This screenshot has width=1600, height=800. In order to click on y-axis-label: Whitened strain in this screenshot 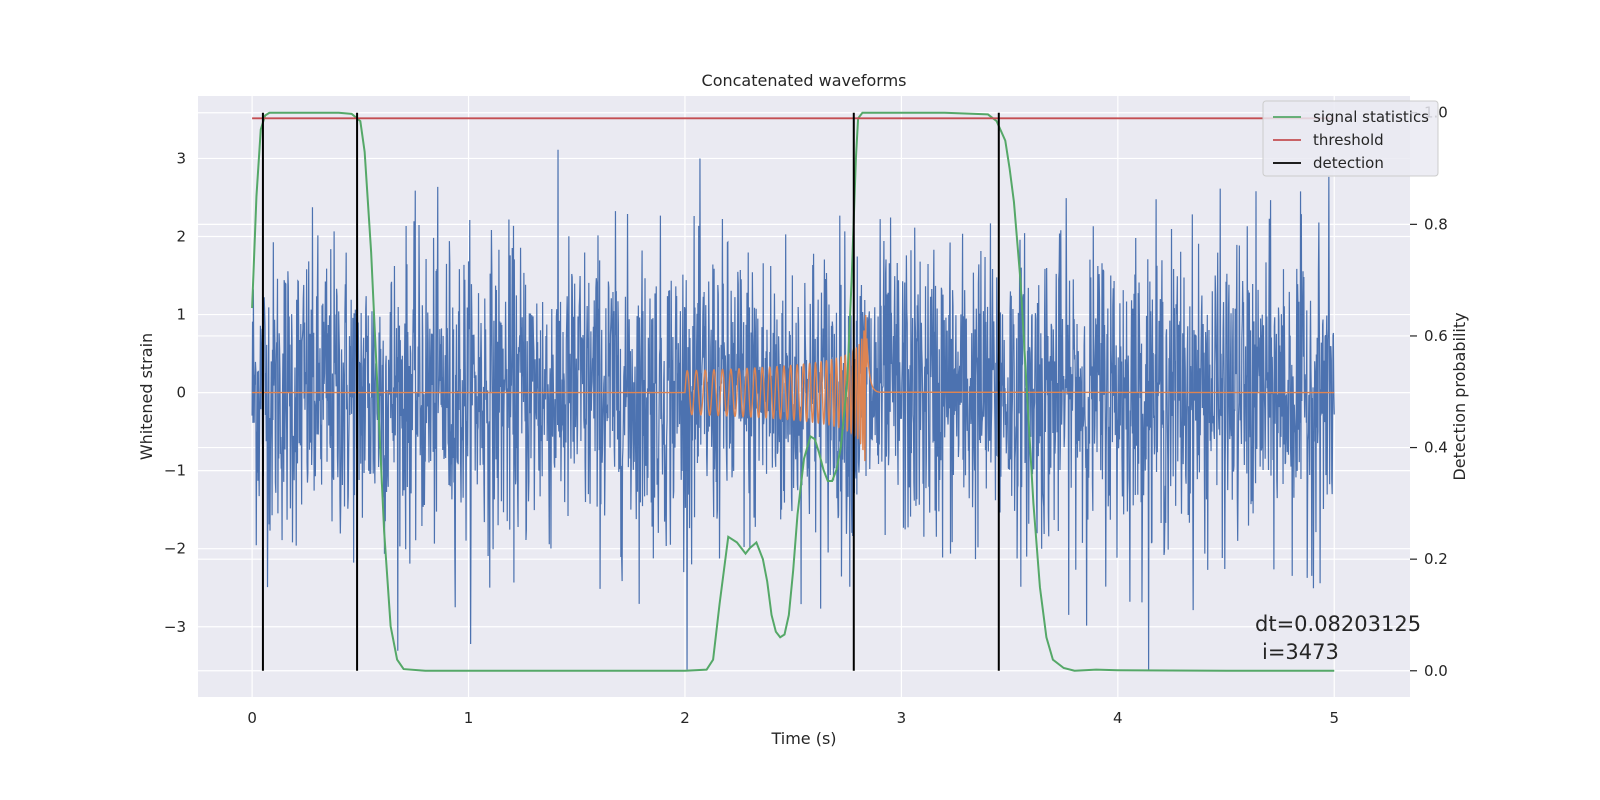, I will do `click(146, 396)`.